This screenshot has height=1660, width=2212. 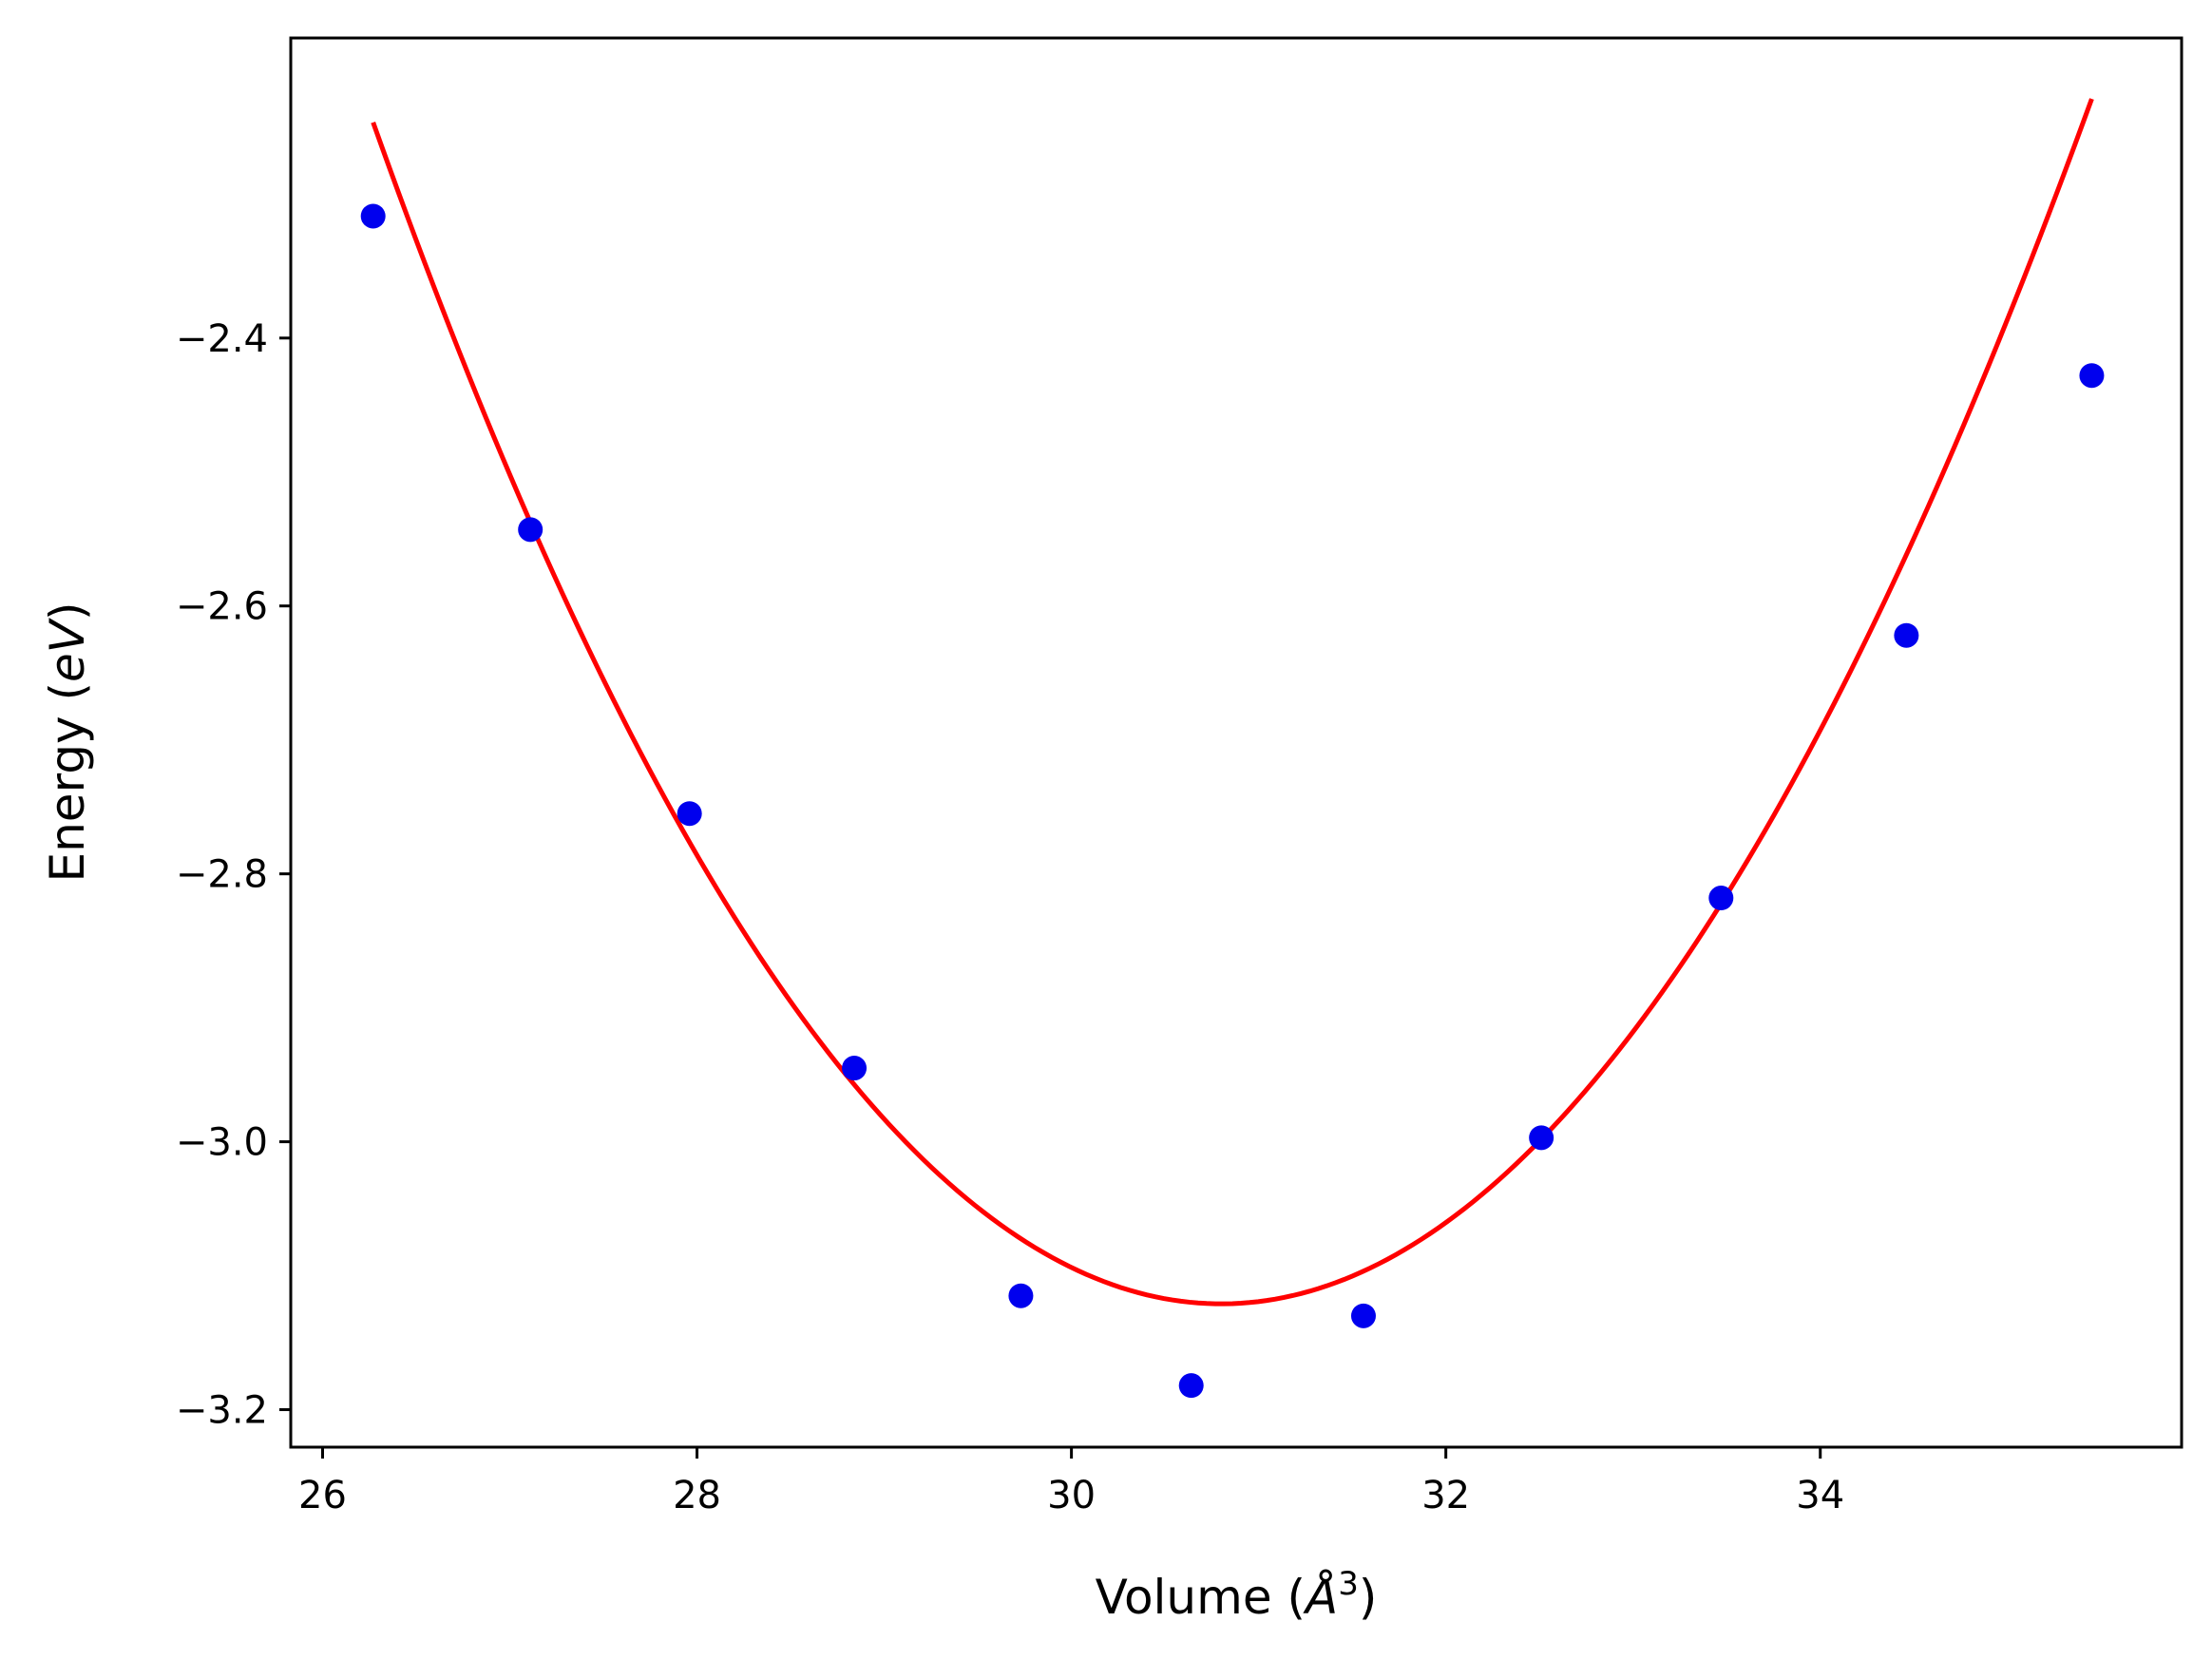 I want to click on y-tick-label: −3.0, so click(x=222, y=1143).